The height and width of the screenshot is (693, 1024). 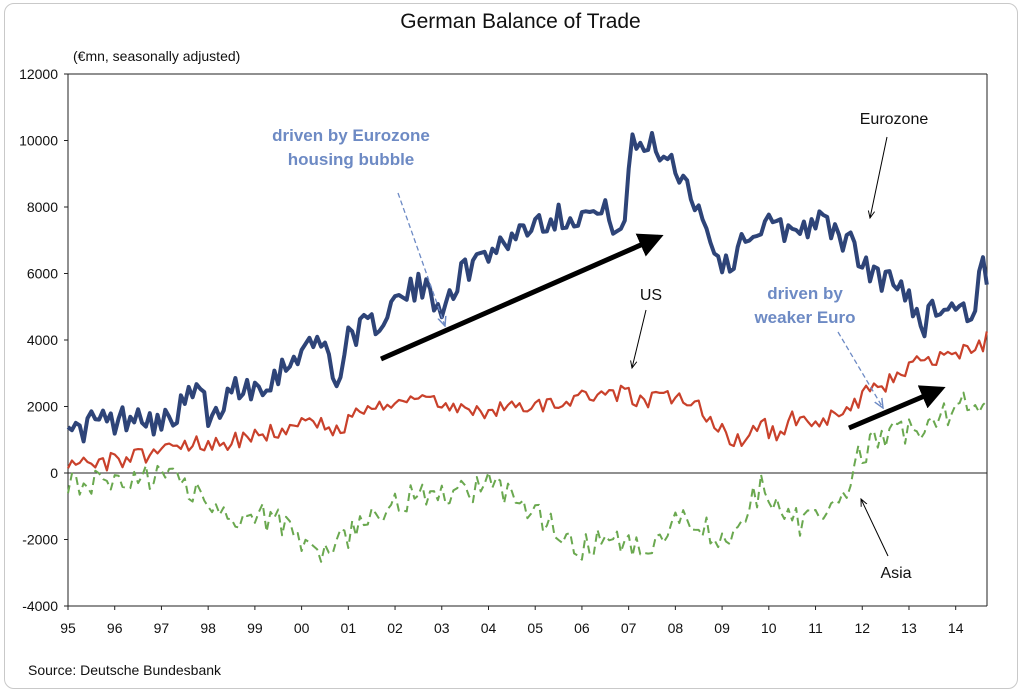 What do you see at coordinates (54, 473) in the screenshot?
I see `y-tick-label: 0` at bounding box center [54, 473].